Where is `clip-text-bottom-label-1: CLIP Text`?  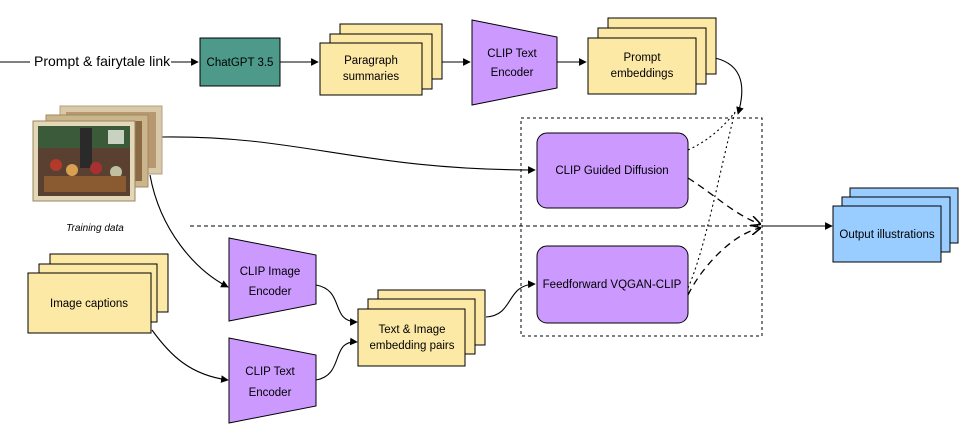 clip-text-bottom-label-1: CLIP Text is located at coordinates (270, 372).